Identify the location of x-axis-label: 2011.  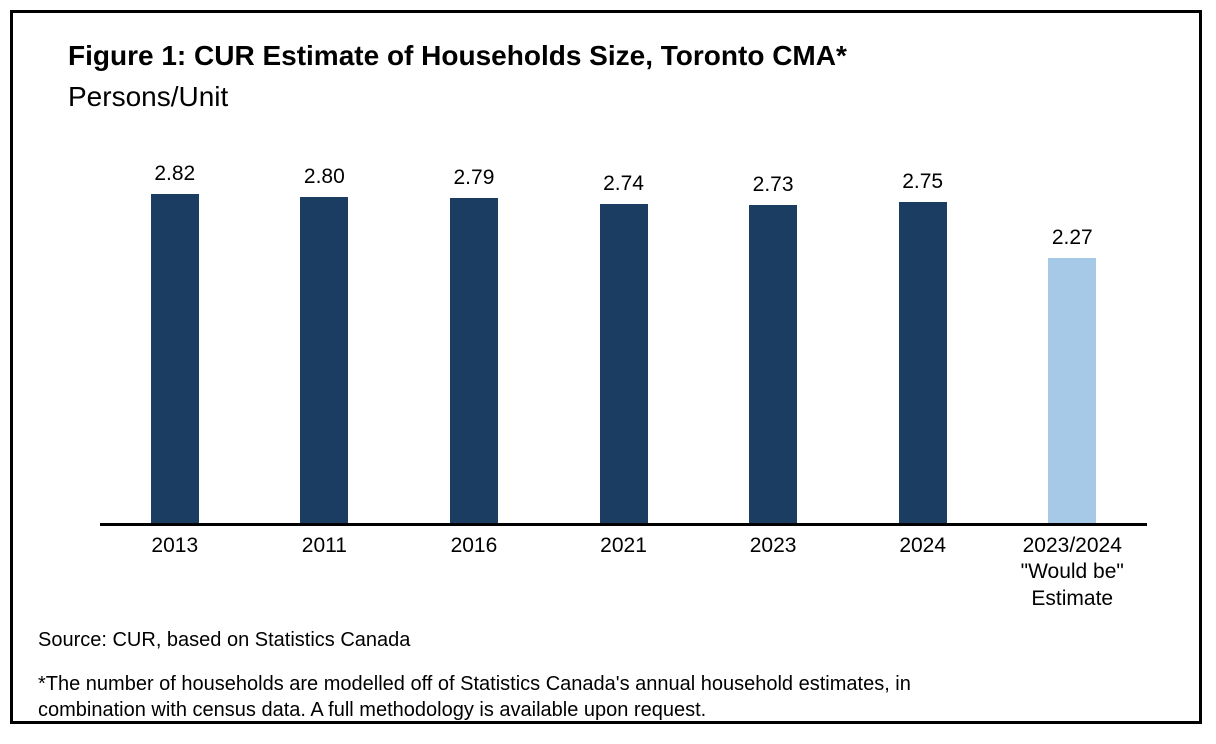
(324, 545).